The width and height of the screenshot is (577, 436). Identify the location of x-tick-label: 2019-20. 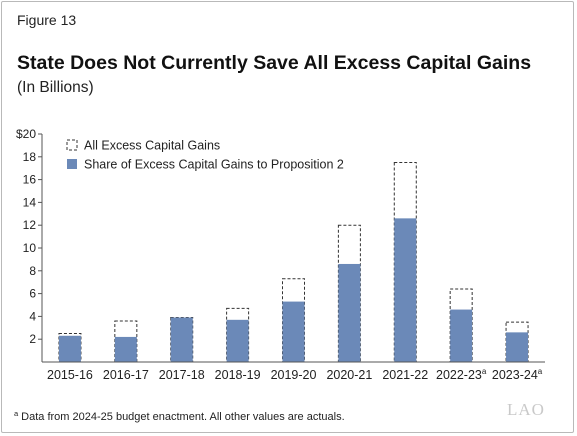
(294, 375).